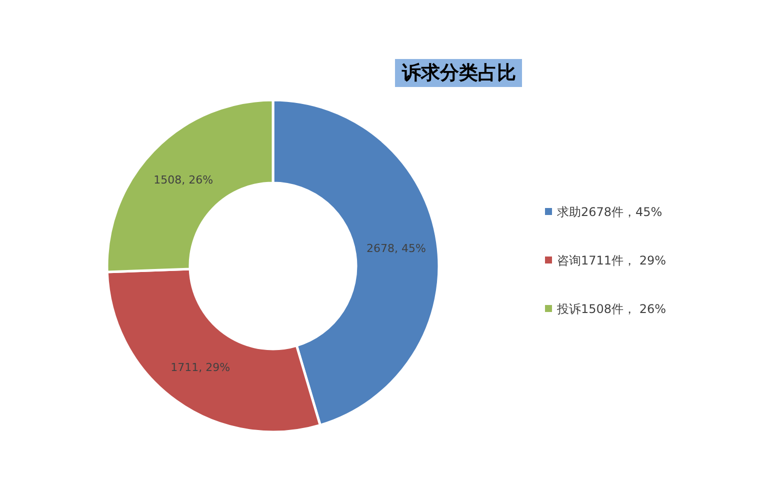  Describe the element at coordinates (611, 309) in the screenshot. I see `legend-label: 投诉1508件， 26%` at that location.